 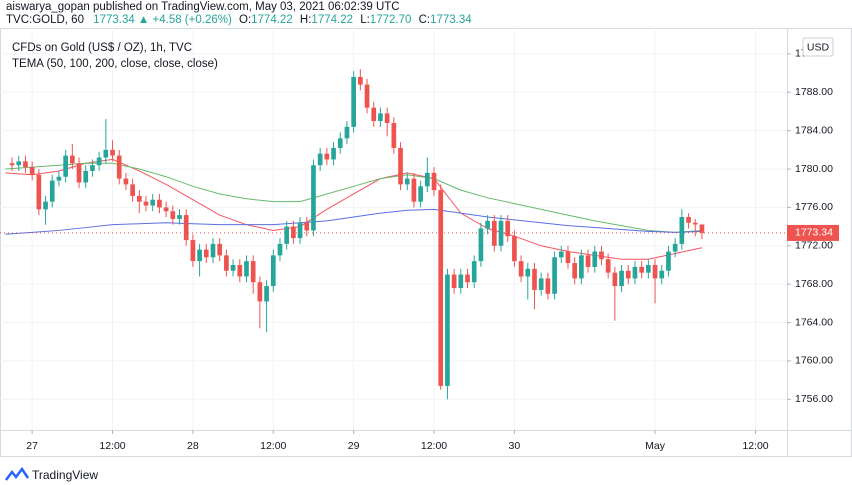 I want to click on x-tick-label: 27, so click(x=32, y=446).